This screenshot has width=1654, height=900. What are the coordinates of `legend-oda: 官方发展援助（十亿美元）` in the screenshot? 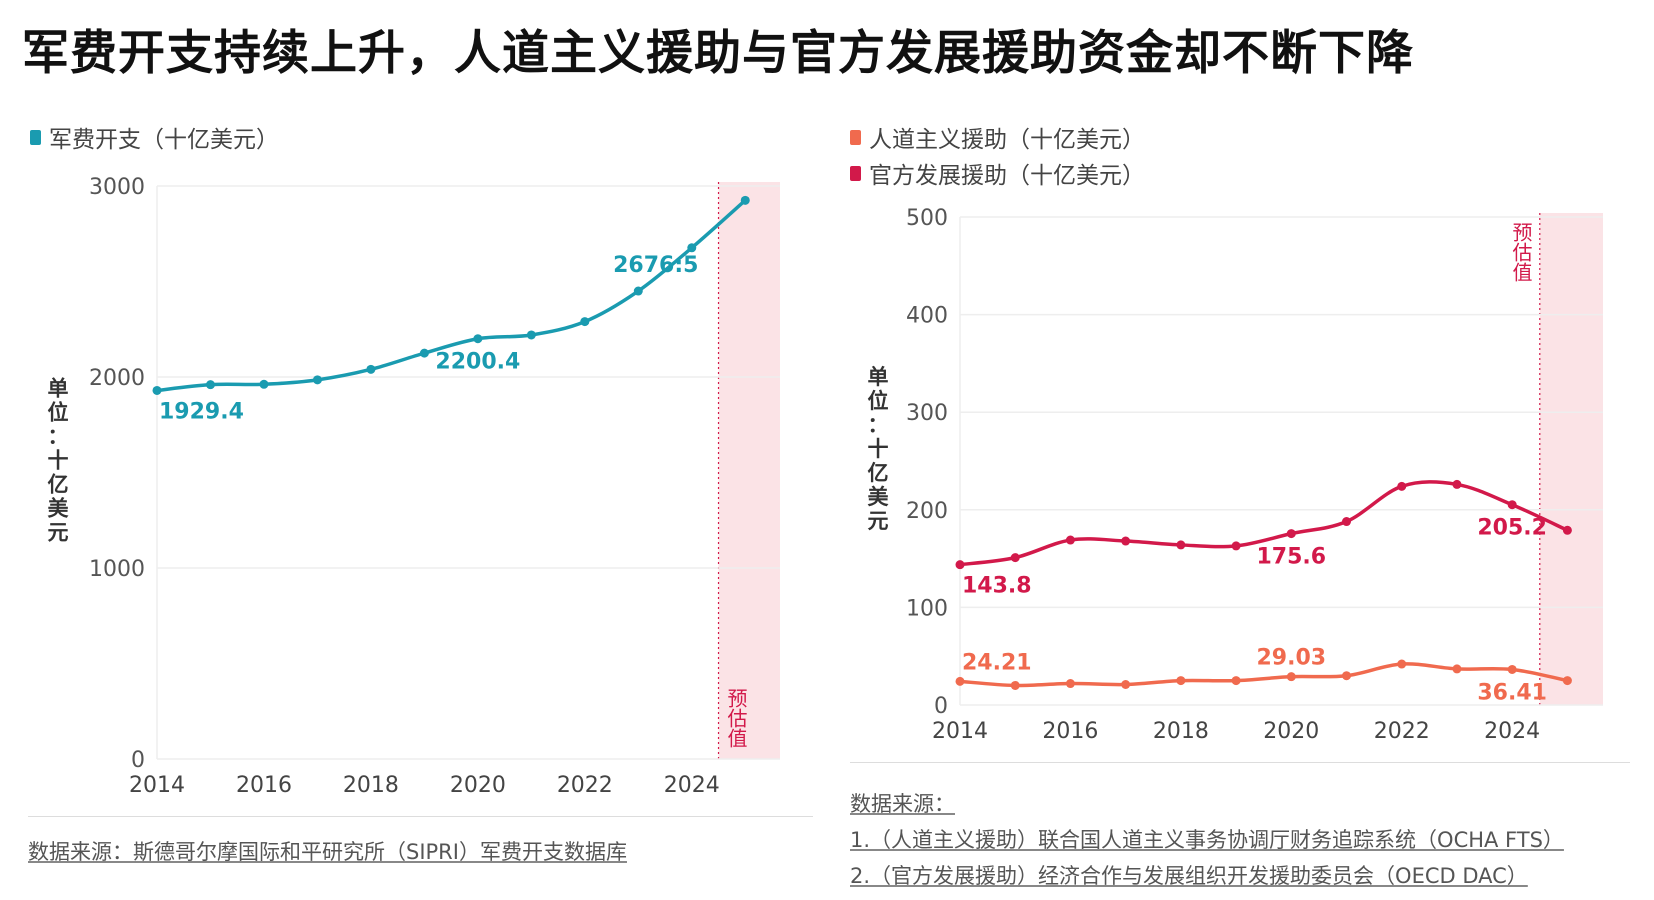 It's located at (997, 173).